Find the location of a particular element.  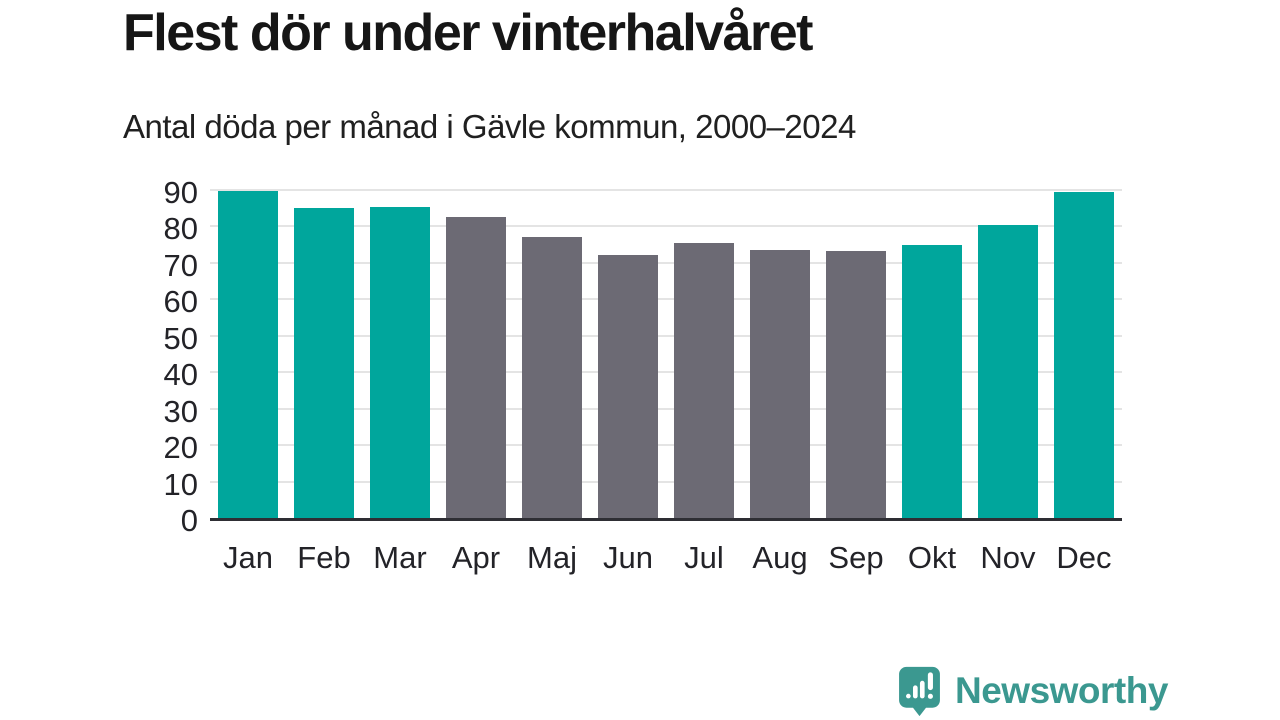

x-tick-label-jul: Jul is located at coordinates (704, 557).